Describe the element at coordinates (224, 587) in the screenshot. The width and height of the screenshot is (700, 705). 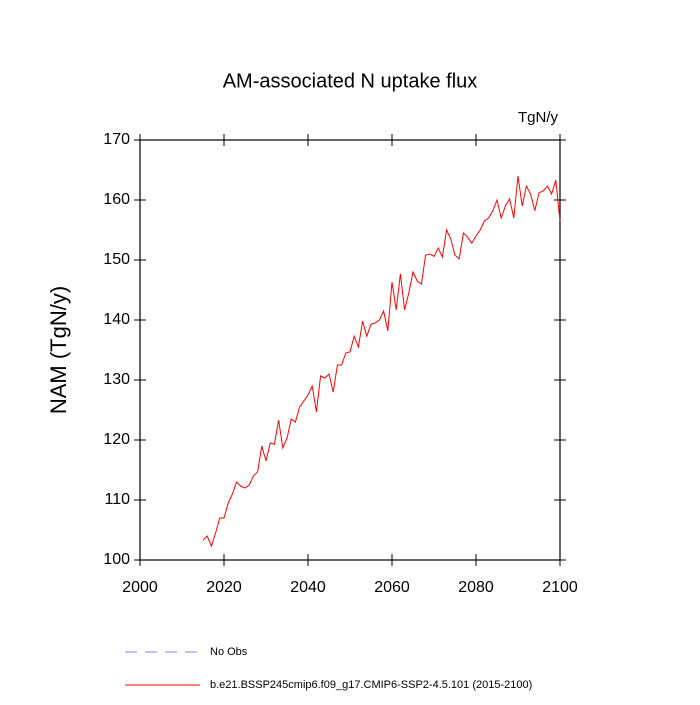
I see `x-tick-label: 2020` at that location.